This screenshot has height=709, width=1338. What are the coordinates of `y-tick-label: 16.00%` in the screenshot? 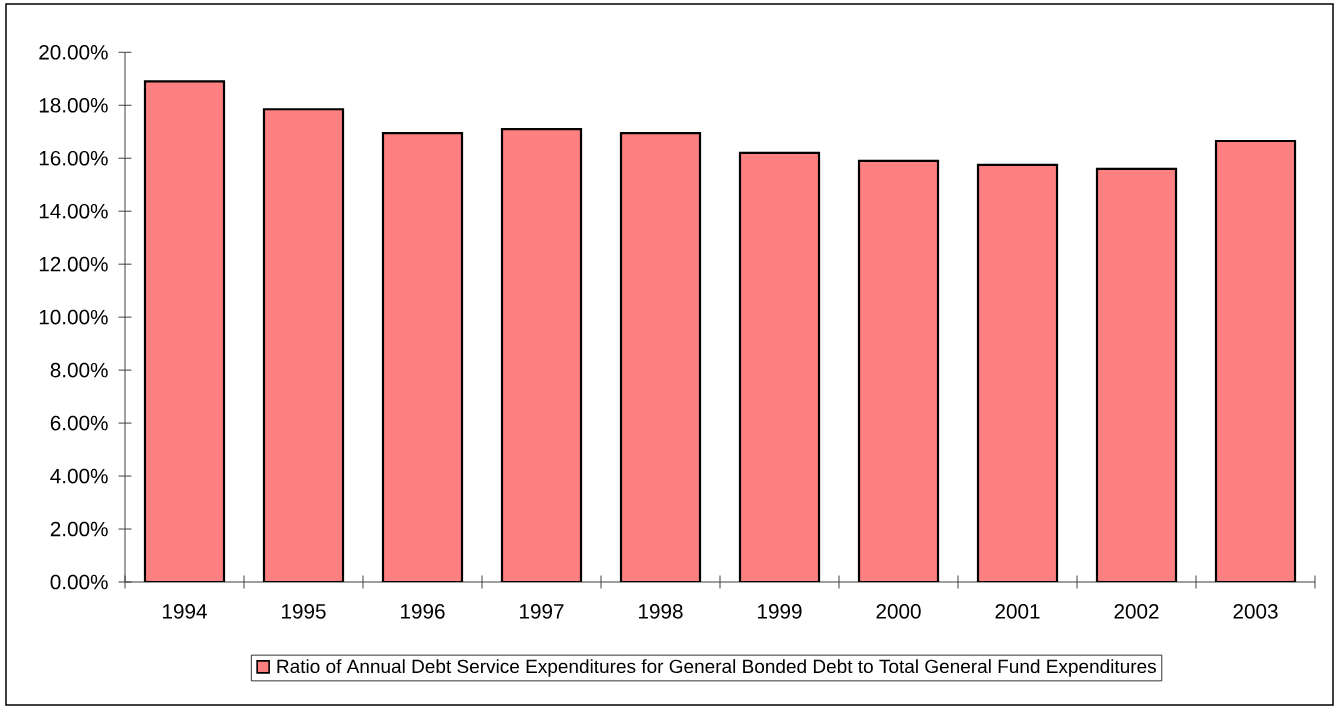 It's located at (73, 158).